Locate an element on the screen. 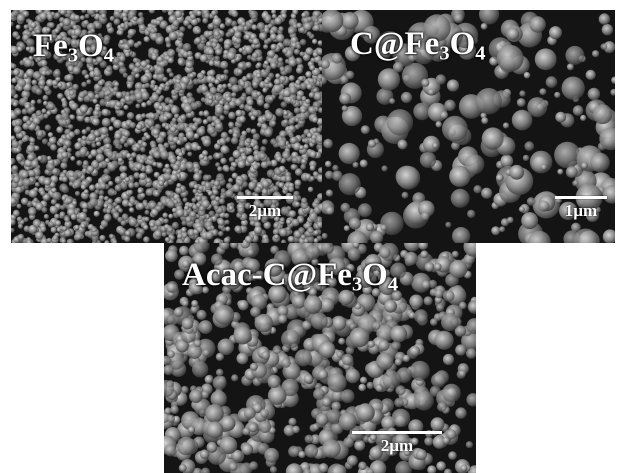  panel-label-acac-c-fe3o4: Acac-C@Fe3O4 is located at coordinates (290, 276).